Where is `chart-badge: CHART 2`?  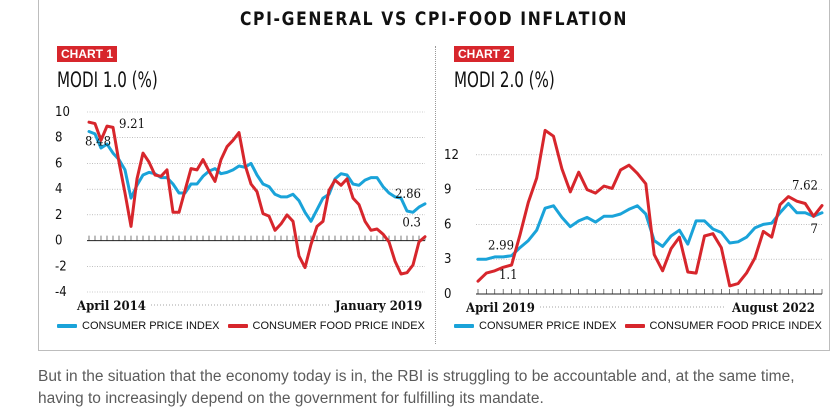
chart-badge: CHART 2 is located at coordinates (484, 54).